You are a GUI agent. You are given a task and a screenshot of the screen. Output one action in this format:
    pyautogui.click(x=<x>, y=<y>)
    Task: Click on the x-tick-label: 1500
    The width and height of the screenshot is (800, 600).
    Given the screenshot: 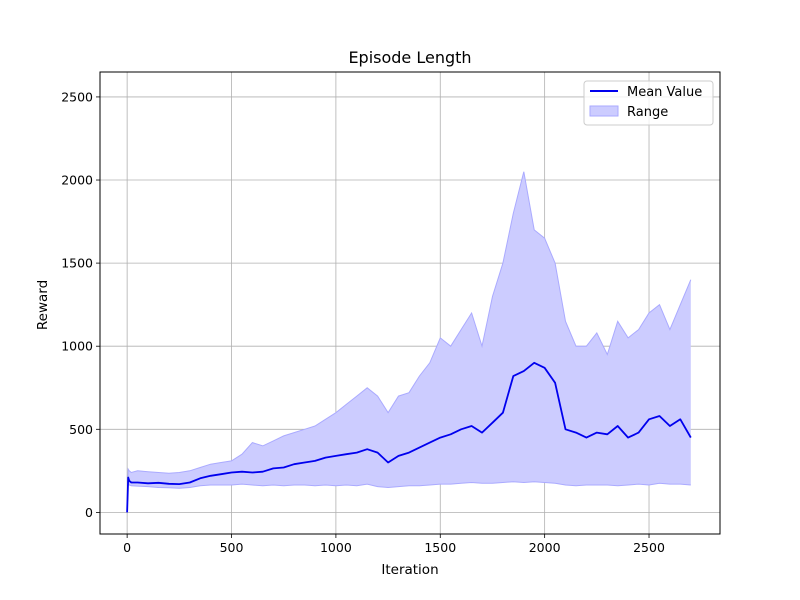 What is the action you would take?
    pyautogui.click(x=440, y=547)
    